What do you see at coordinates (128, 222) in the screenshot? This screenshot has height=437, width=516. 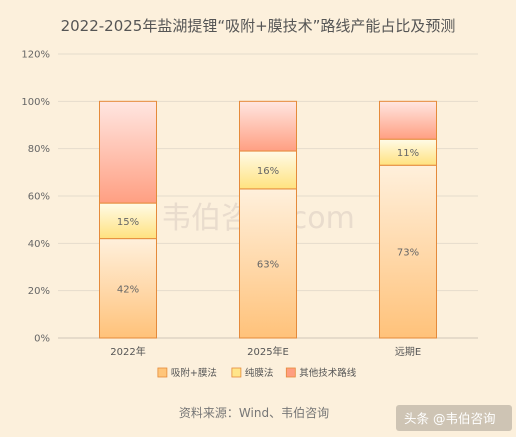 I see `data-label: 15%` at bounding box center [128, 222].